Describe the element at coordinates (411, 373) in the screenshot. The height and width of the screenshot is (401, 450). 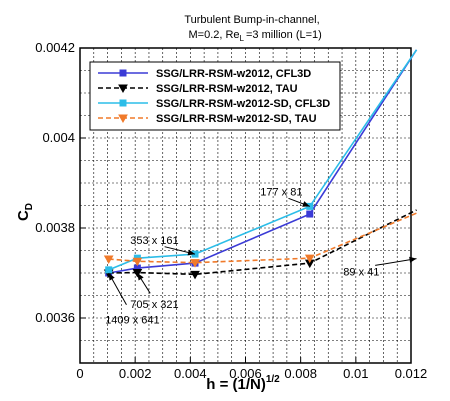
I see `x-tick-label: 0.012` at that location.